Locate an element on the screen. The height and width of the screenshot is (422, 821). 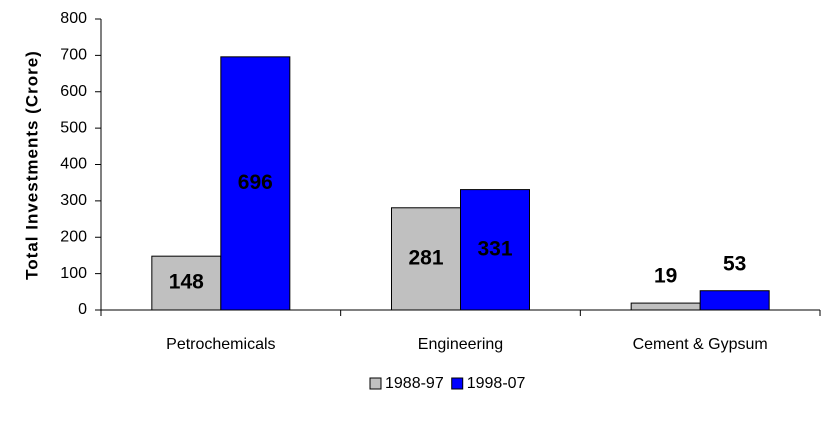
y-tick-label: 100 is located at coordinates (73, 273).